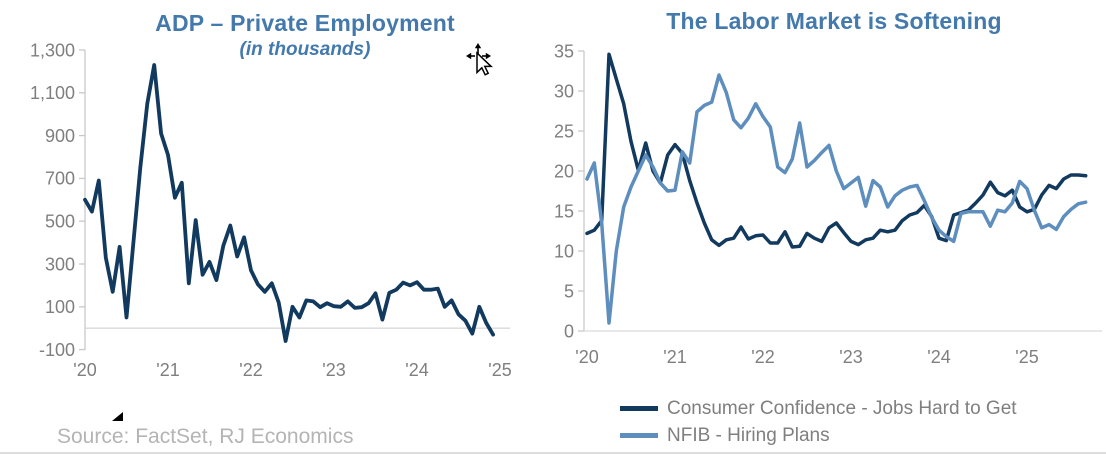  What do you see at coordinates (639, 408) in the screenshot?
I see `consumer-confidence-swatch` at bounding box center [639, 408].